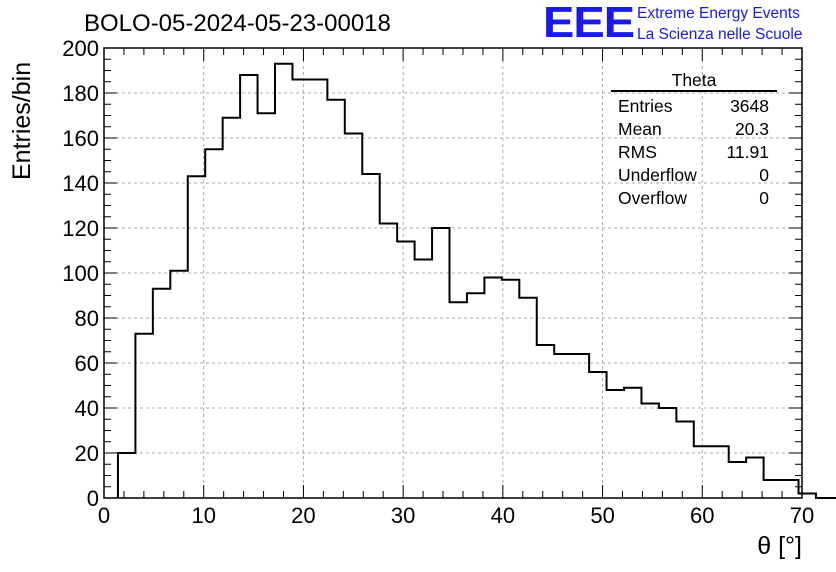  What do you see at coordinates (80, 273) in the screenshot?
I see `y-tick-label: 100` at bounding box center [80, 273].